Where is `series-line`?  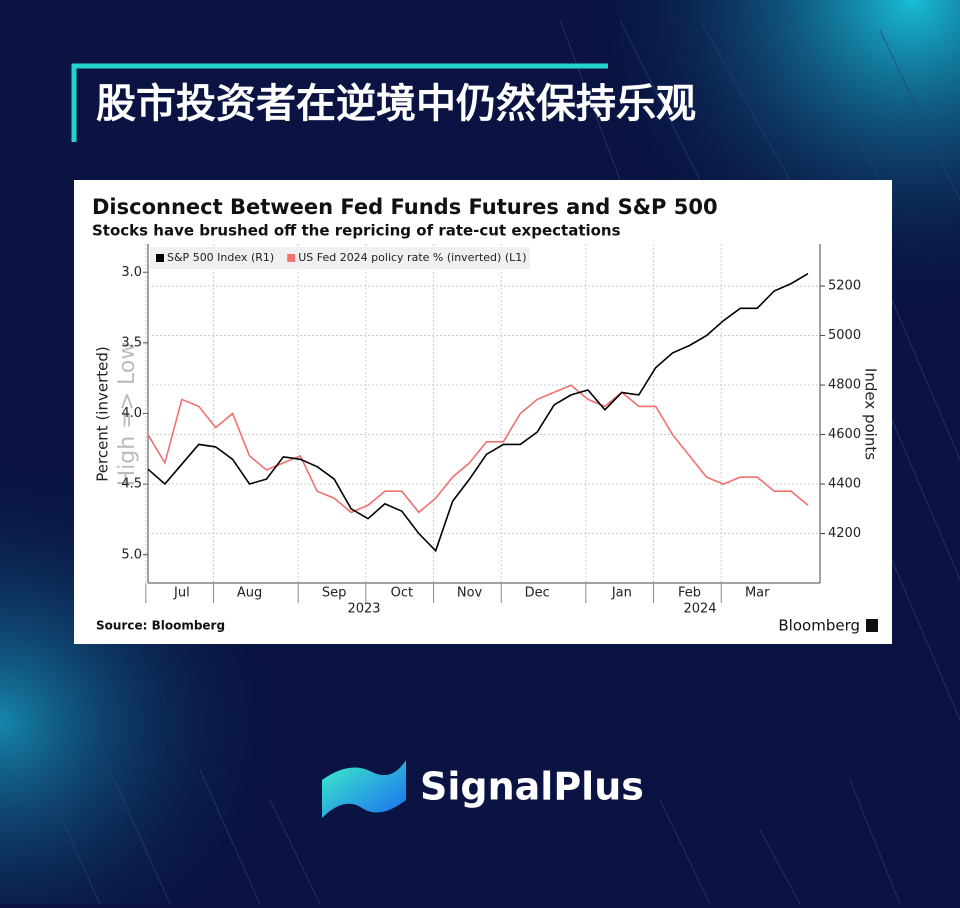 series-line is located at coordinates (478, 449).